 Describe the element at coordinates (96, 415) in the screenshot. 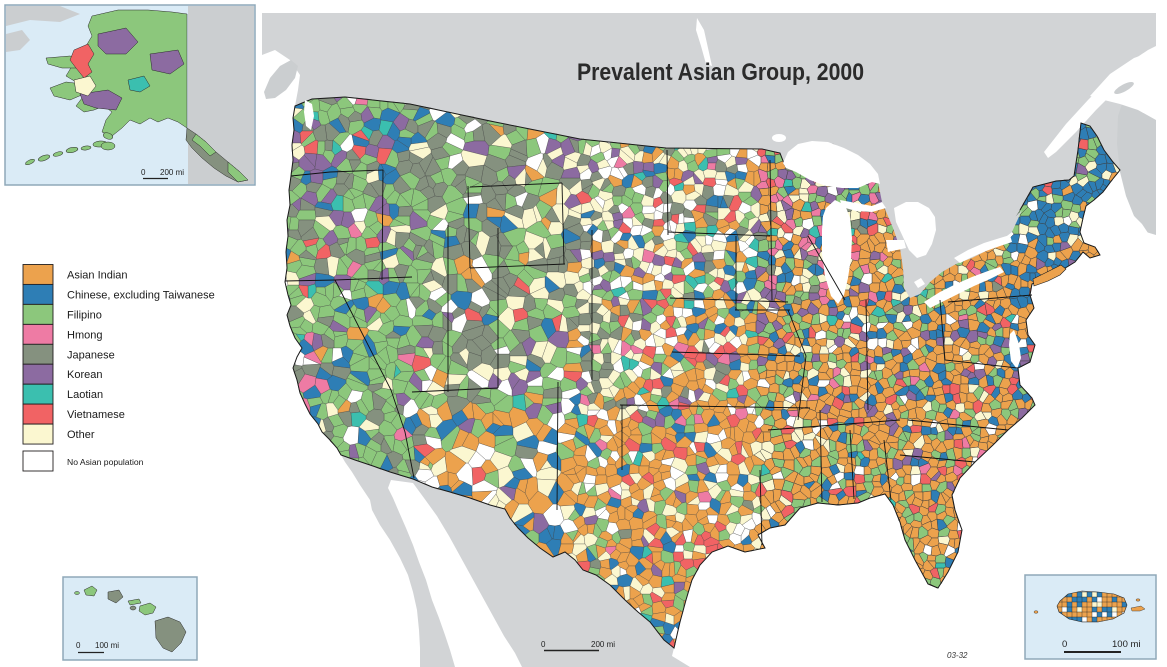

I see `svg-text: Vietnamese` at that location.